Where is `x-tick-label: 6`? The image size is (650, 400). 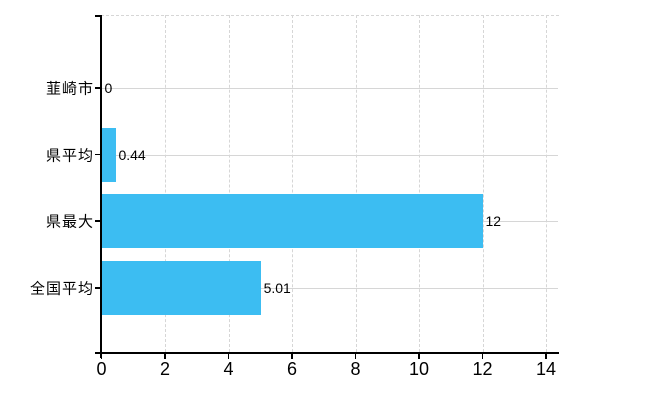 x-tick-label: 6 is located at coordinates (291, 369).